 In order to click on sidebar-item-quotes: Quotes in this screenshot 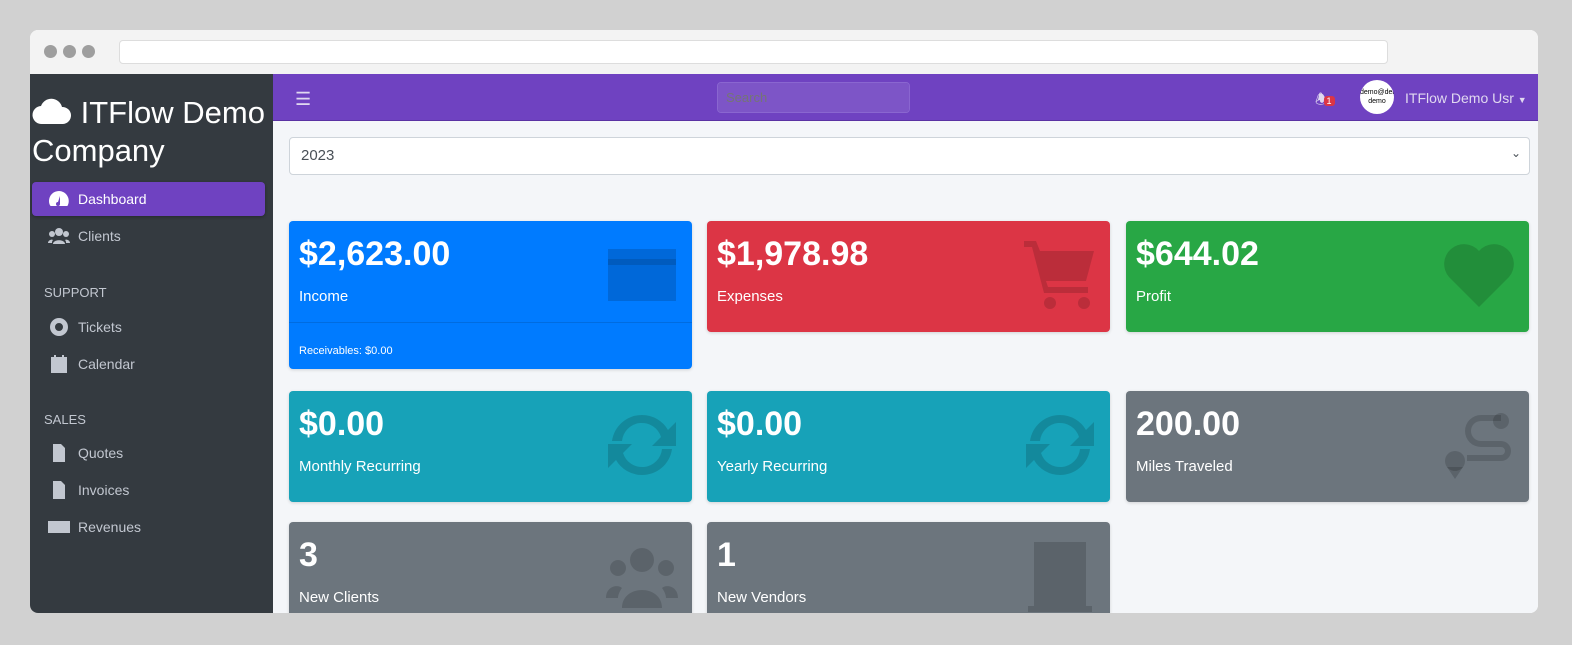, I will do `click(148, 453)`.